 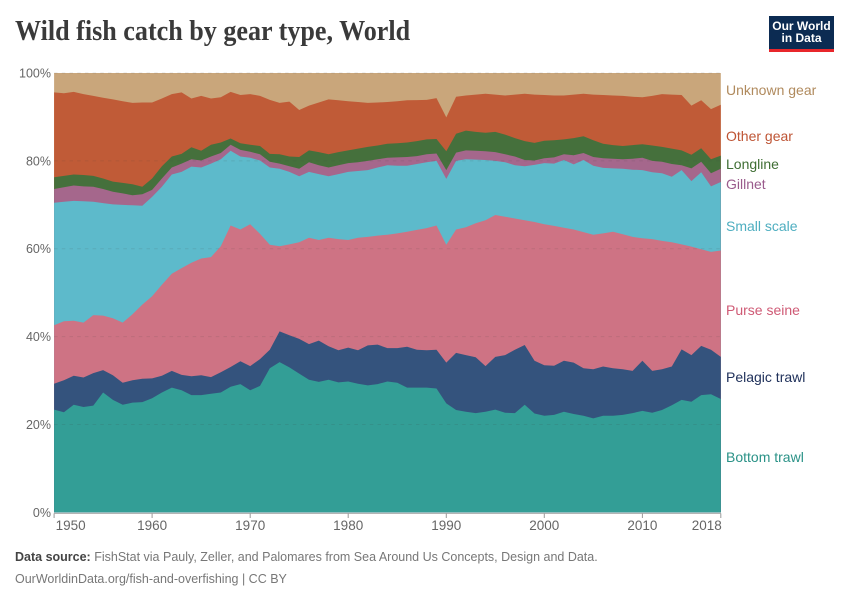 I want to click on svg-text: Gillnet, so click(x=746, y=184).